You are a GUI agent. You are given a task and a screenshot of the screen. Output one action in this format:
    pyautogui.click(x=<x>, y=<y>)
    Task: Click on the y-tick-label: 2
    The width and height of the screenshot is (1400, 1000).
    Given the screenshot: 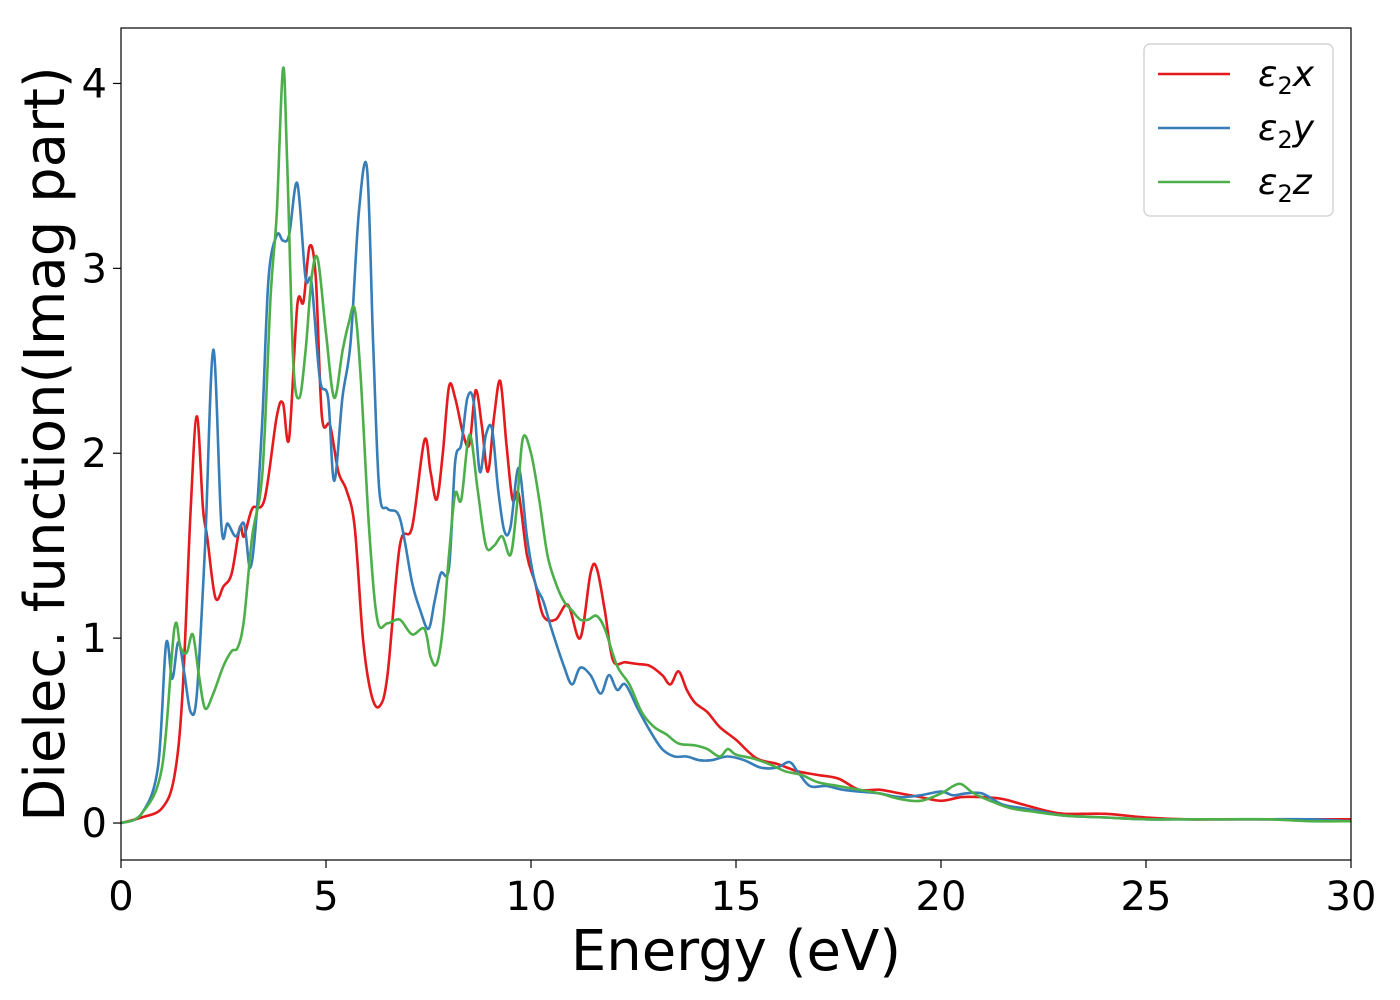 What is the action you would take?
    pyautogui.click(x=94, y=454)
    